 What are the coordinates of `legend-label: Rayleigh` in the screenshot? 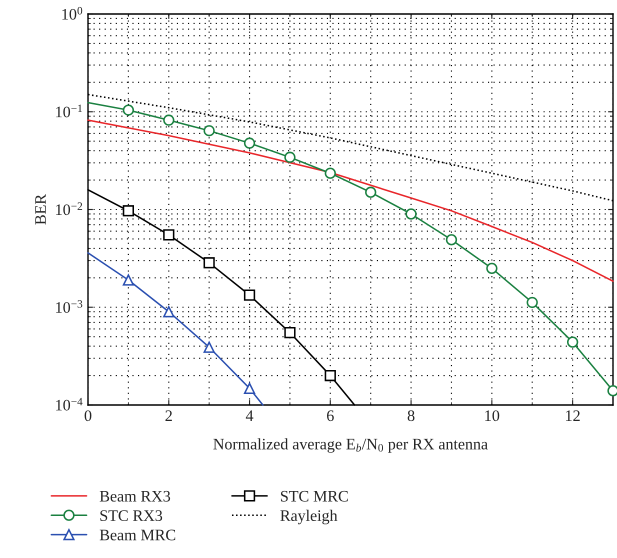 It's located at (309, 517).